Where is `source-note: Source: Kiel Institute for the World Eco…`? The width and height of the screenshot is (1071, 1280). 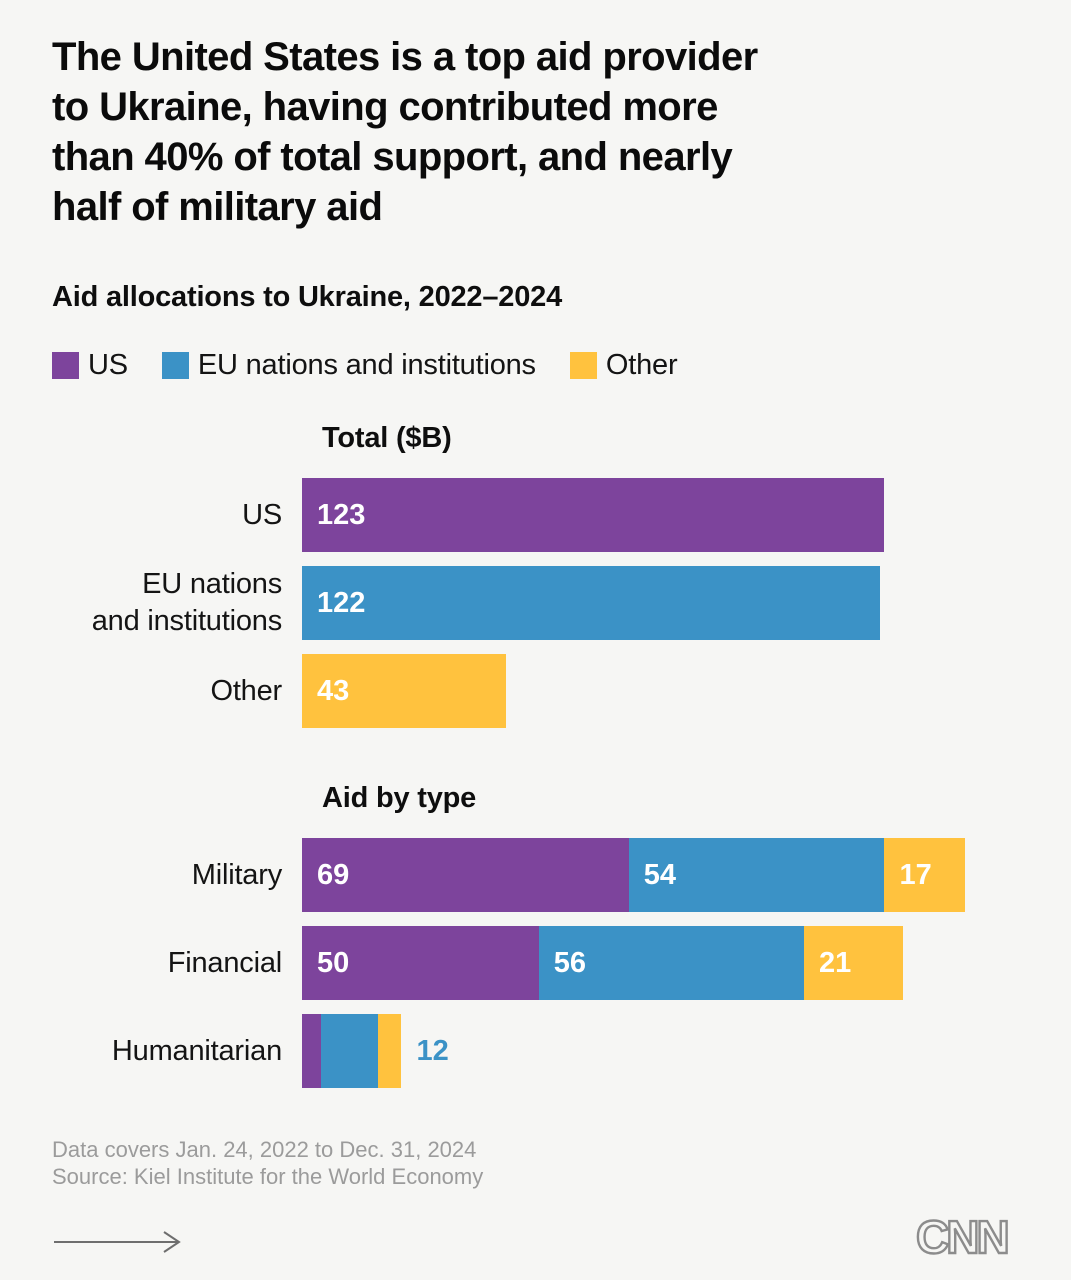
source-note: Source: Kiel Institute for the World Eco… is located at coordinates (268, 1176).